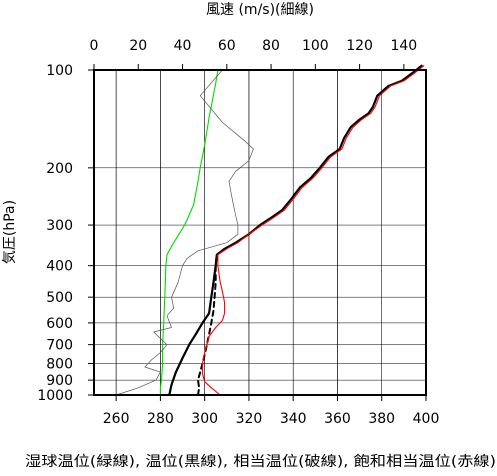 This screenshot has width=497, height=476. What do you see at coordinates (138, 46) in the screenshot?
I see `x-top-tick-label: 20` at bounding box center [138, 46].